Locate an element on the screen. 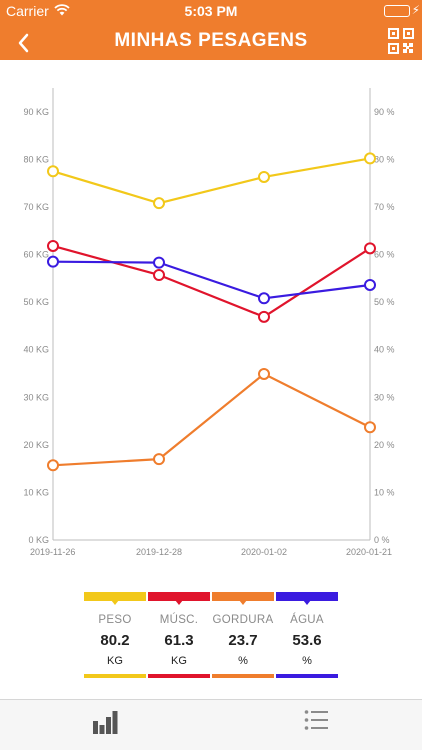 This screenshot has width=422, height=750. y-left-tick-label: 10 KG is located at coordinates (36, 492).